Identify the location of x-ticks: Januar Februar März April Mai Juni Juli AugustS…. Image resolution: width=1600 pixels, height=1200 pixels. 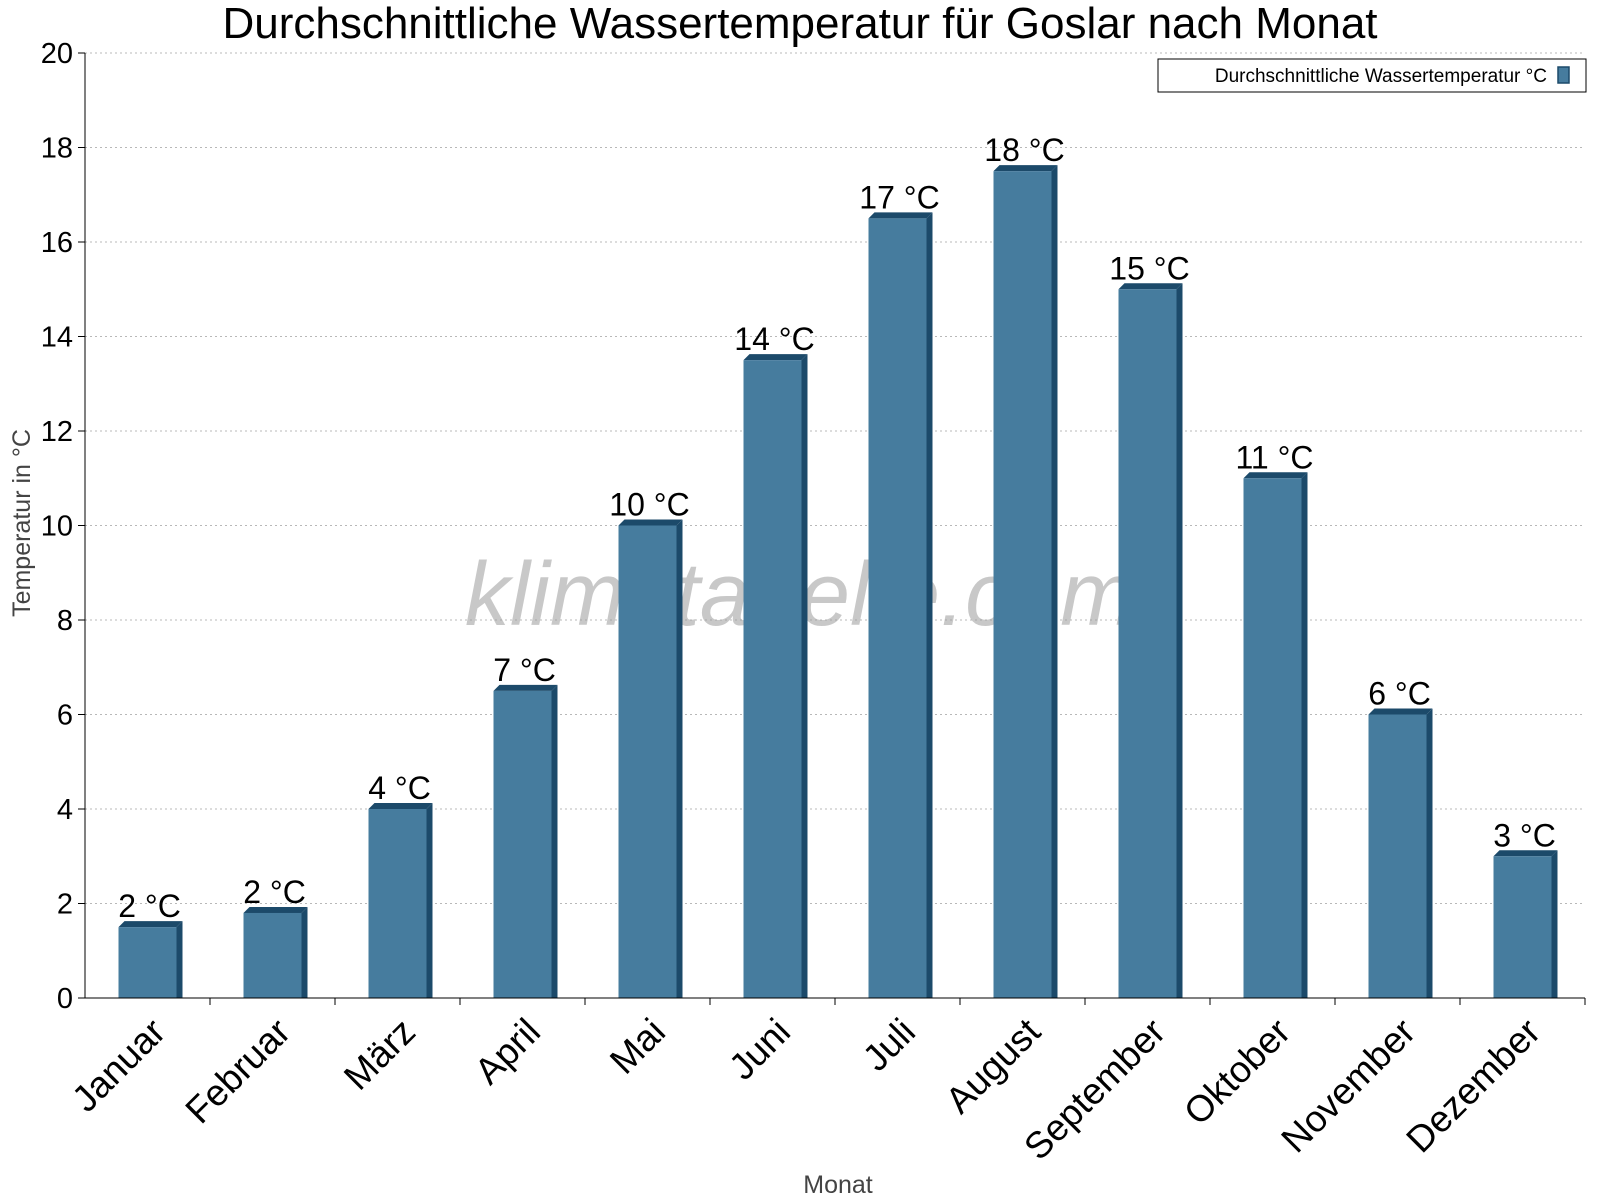
(825, 1083).